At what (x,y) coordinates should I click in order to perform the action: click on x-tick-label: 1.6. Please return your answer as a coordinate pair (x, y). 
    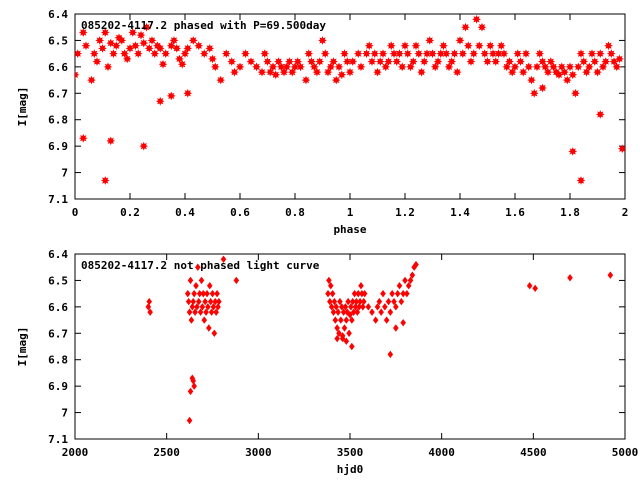
    Looking at the image, I should click on (515, 212).